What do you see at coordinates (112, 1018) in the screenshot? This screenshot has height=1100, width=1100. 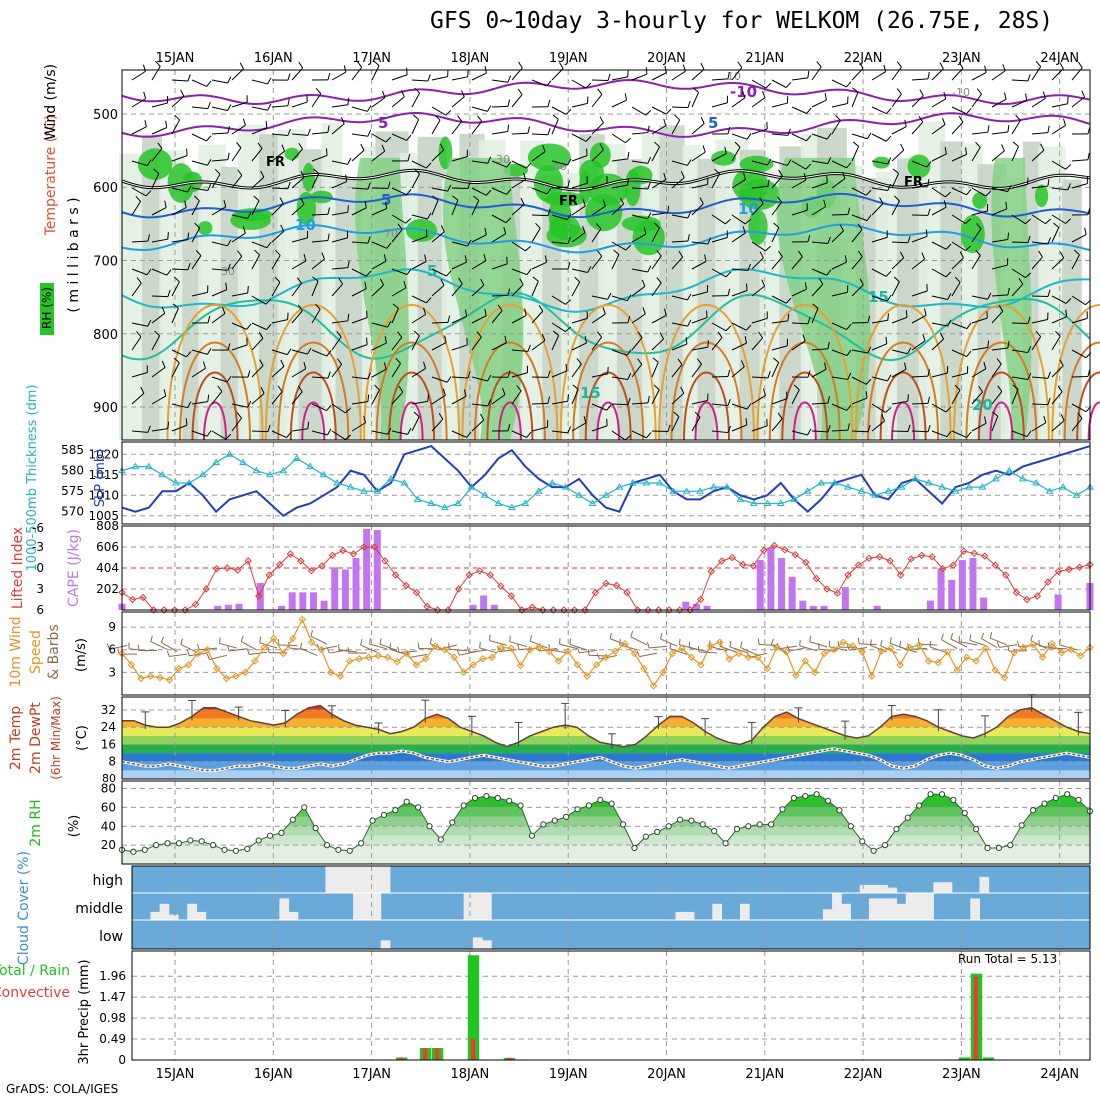 I see `precip-tick-label: 0.98` at bounding box center [112, 1018].